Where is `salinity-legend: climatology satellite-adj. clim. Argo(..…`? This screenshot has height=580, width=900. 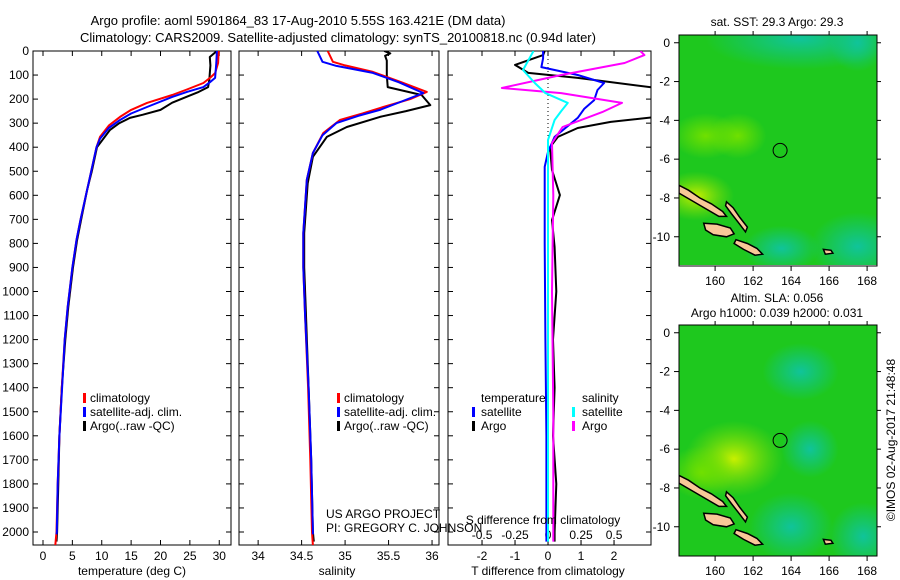
salinity-legend: climatology satellite-adj. clim. Argo(..… is located at coordinates (386, 412).